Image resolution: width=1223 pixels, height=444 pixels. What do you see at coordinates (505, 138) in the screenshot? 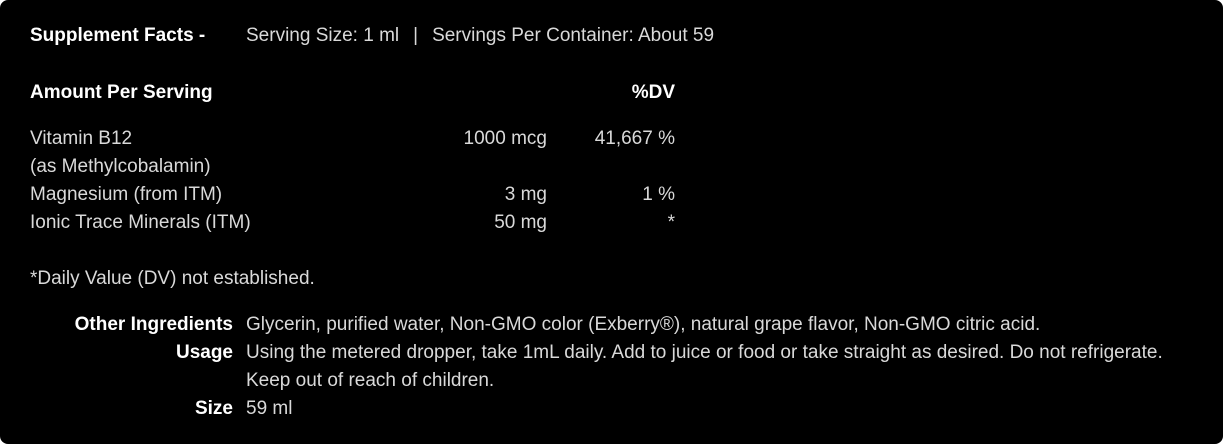
I see `nutrient-amount: 1000 mcg` at bounding box center [505, 138].